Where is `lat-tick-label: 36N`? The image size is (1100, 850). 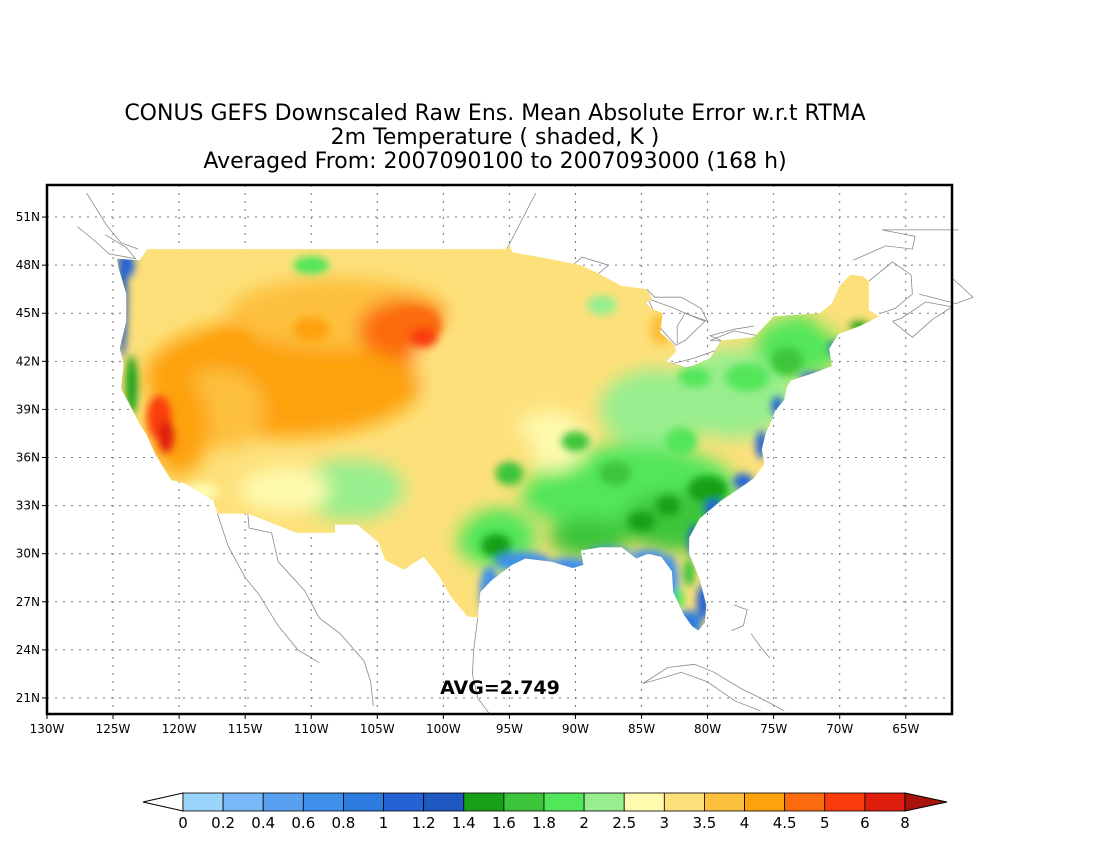 lat-tick-label: 36N is located at coordinates (28, 458).